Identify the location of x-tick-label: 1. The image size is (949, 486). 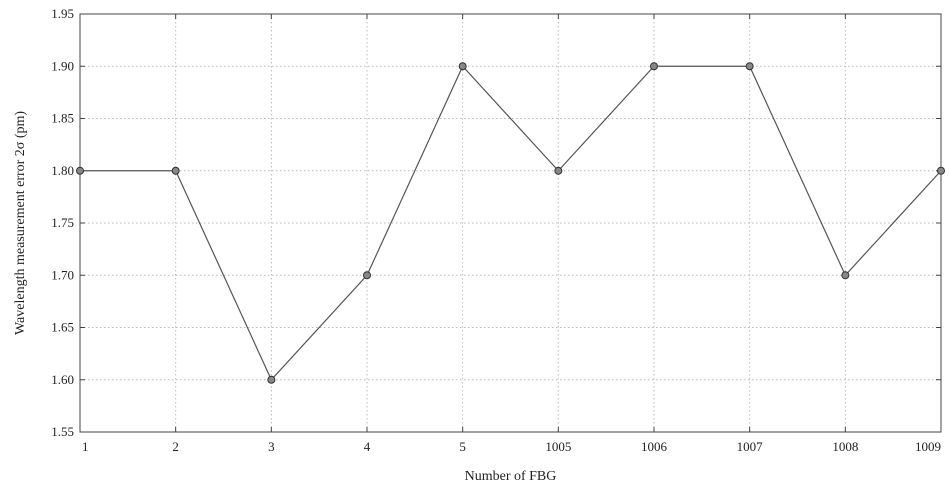
(85, 446).